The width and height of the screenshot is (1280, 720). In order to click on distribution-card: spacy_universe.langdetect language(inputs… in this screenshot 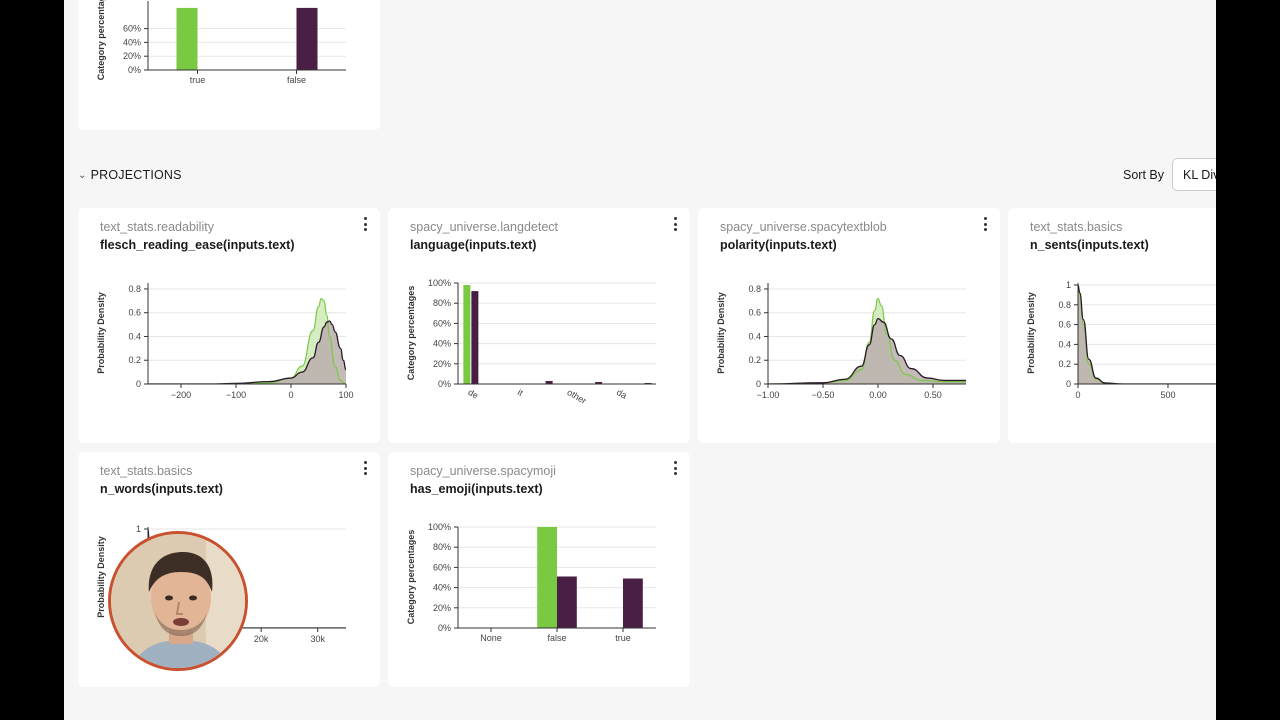, I will do `click(539, 325)`.